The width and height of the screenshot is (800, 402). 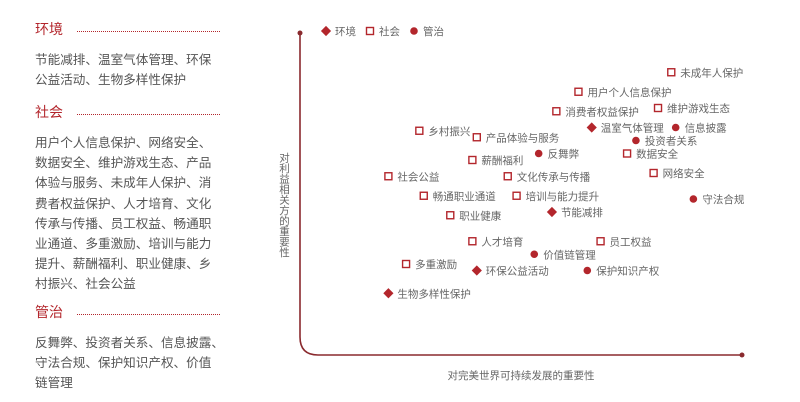 What do you see at coordinates (129, 342) in the screenshot?
I see `text-line: 反舞弊、投资者关系、信息披露、` at bounding box center [129, 342].